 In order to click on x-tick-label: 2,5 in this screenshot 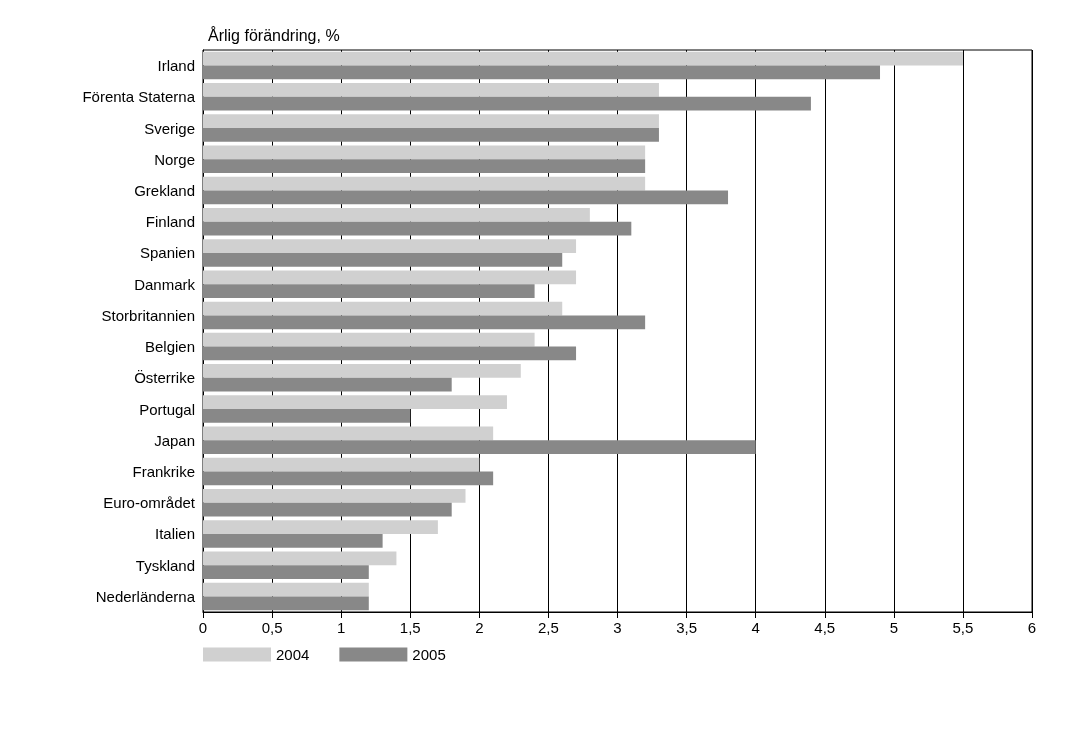, I will do `click(548, 627)`.